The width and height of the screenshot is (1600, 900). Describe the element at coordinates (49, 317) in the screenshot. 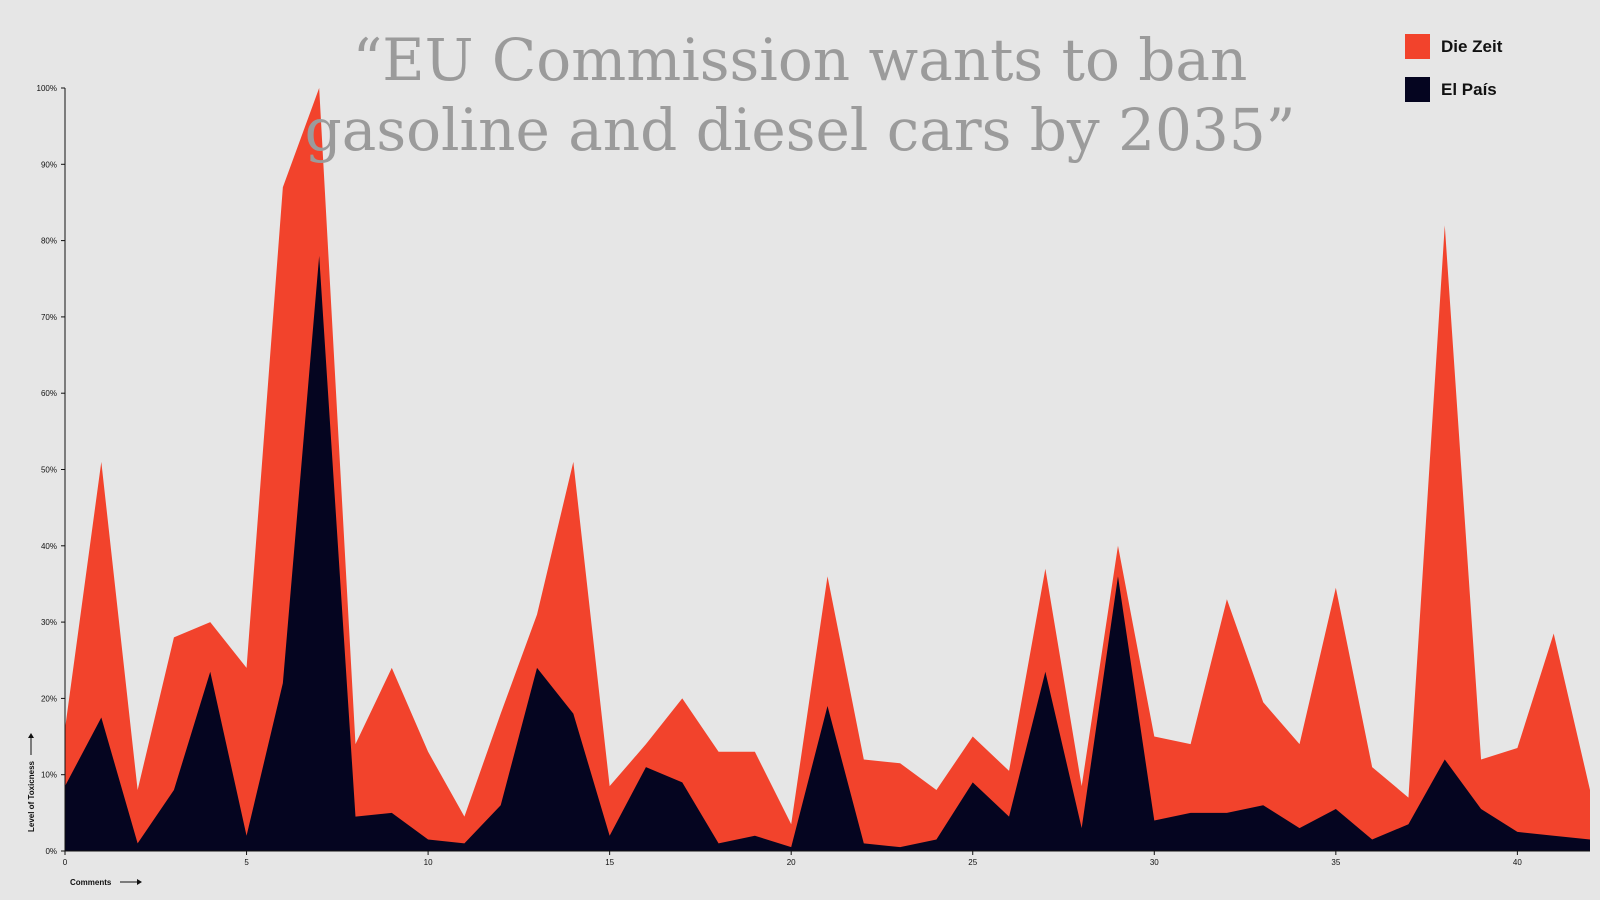

I see `y-tick-label: 70%` at that location.